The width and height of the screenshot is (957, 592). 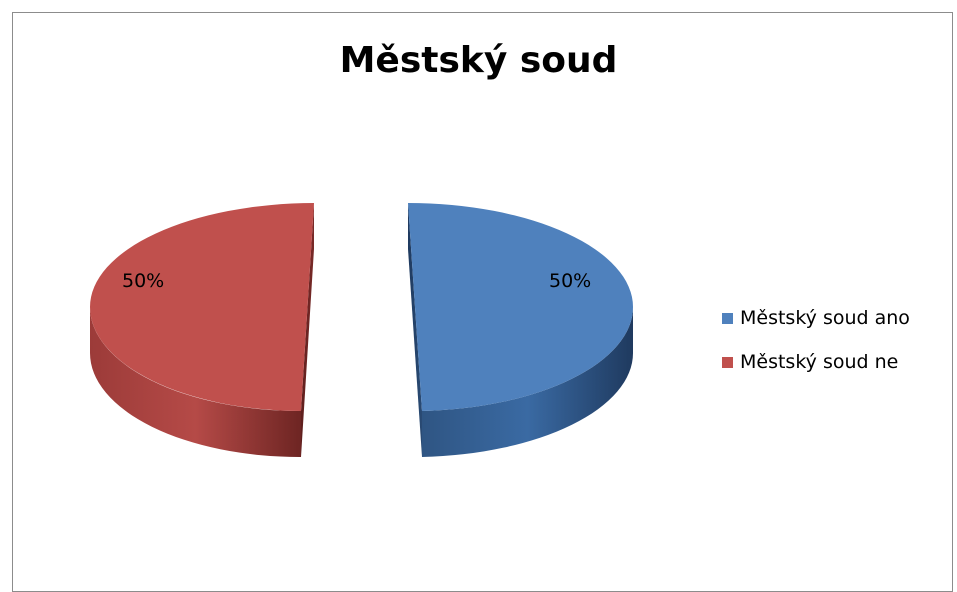 What do you see at coordinates (727, 362) in the screenshot?
I see `legend-swatch-ne` at bounding box center [727, 362].